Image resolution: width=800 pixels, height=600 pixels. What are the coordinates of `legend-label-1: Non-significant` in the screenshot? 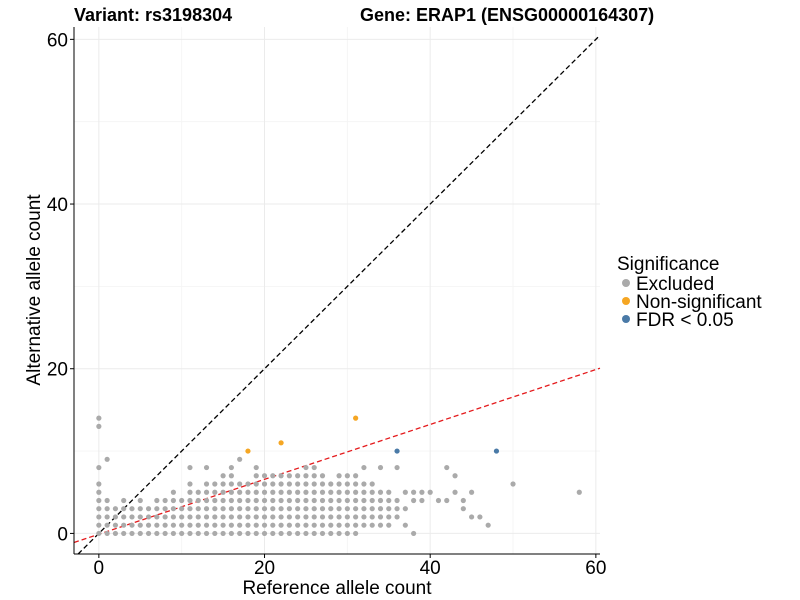 It's located at (699, 302).